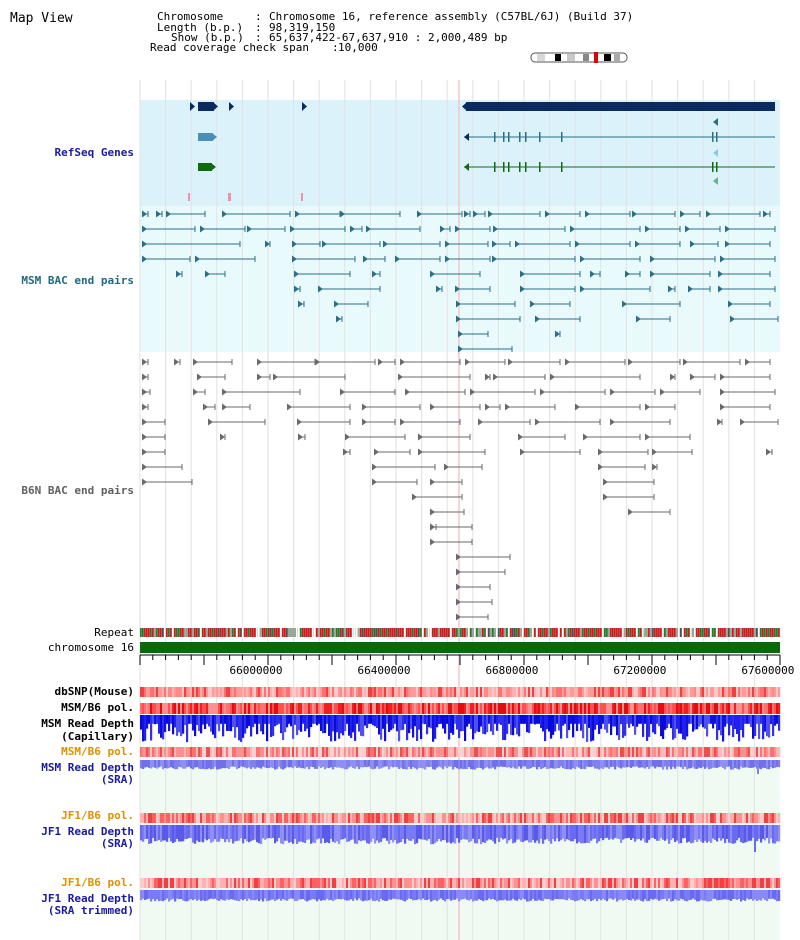 The image size is (800, 940). Describe the element at coordinates (97, 815) in the screenshot. I see `track-label-jf1-b6-pol-1: JF1/B6 pol.` at that location.